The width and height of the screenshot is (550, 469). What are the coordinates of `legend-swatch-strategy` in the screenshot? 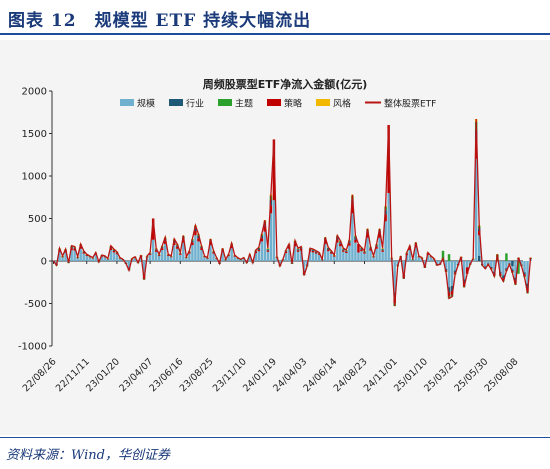 It's located at (274, 102).